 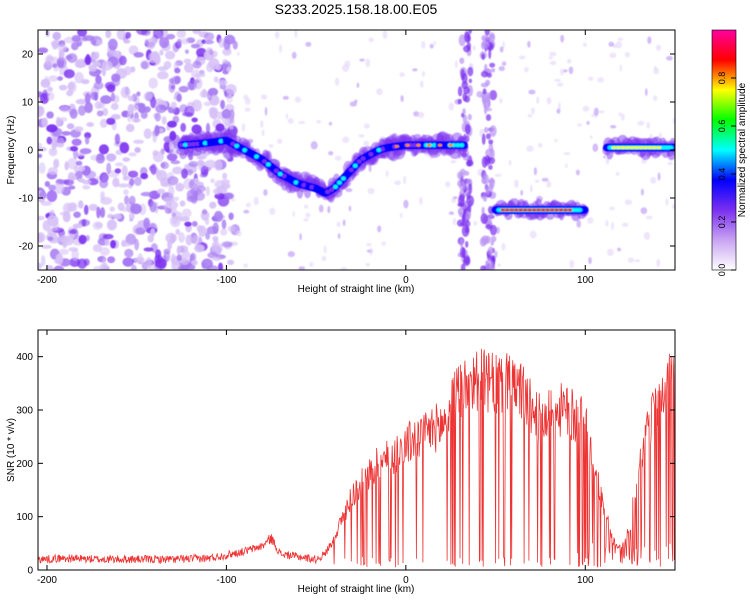 I want to click on y-tick-label: 20, so click(x=28, y=55).